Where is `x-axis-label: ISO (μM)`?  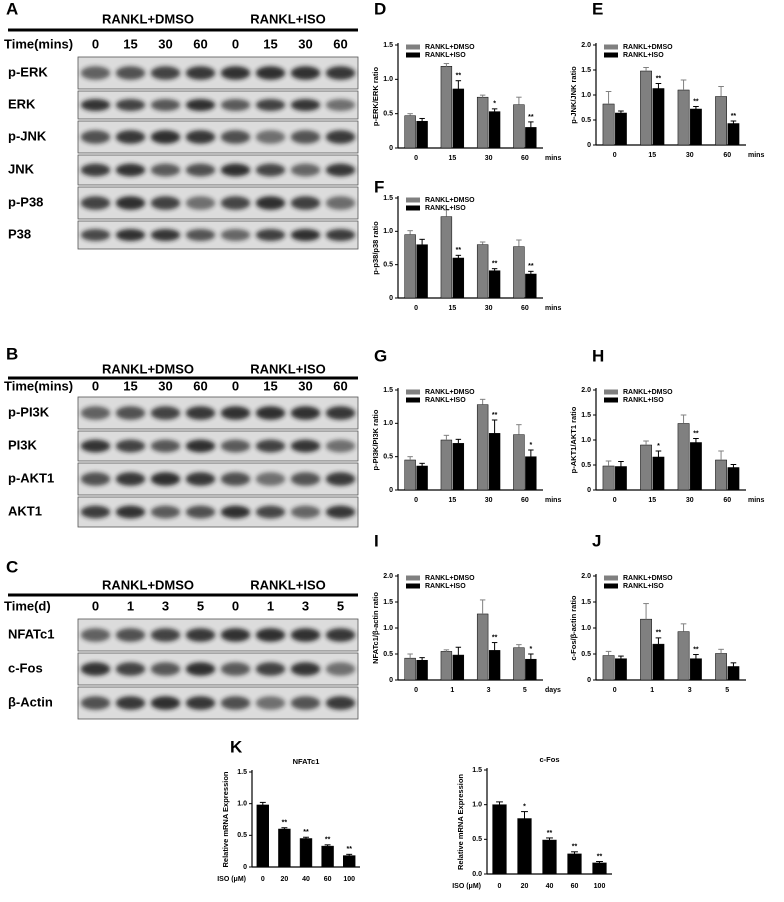 x-axis-label: ISO (μM) is located at coordinates (231, 879).